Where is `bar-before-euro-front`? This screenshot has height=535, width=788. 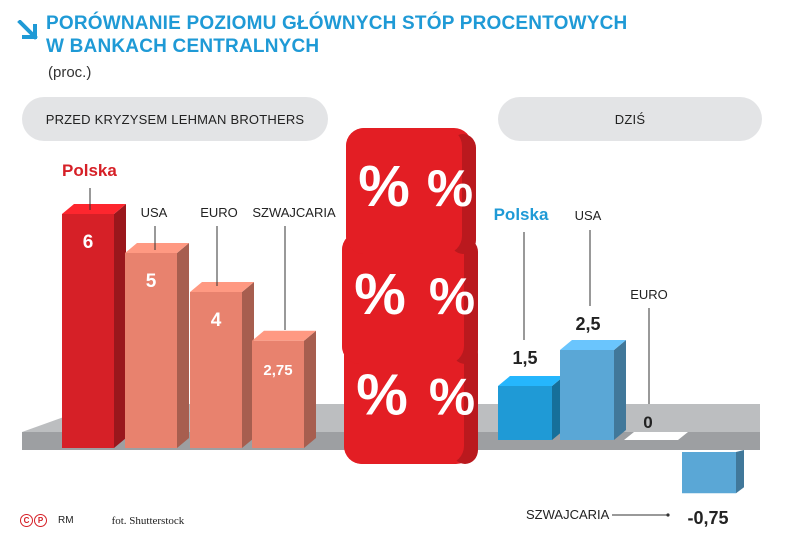
bar-before-euro-front is located at coordinates (216, 370).